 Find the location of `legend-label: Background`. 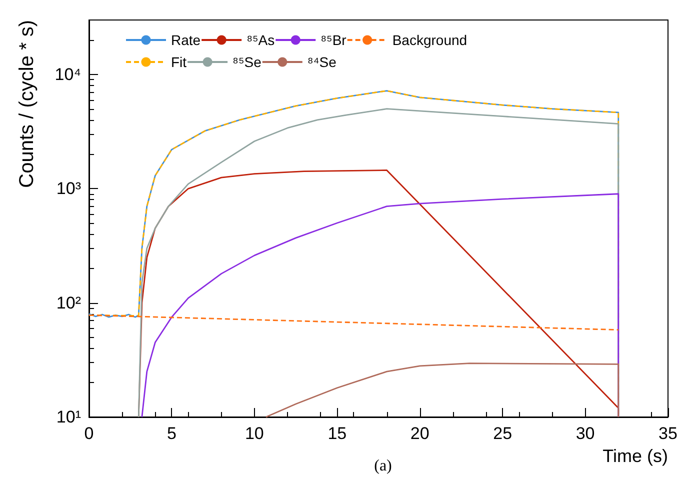

legend-label: Background is located at coordinates (430, 40).